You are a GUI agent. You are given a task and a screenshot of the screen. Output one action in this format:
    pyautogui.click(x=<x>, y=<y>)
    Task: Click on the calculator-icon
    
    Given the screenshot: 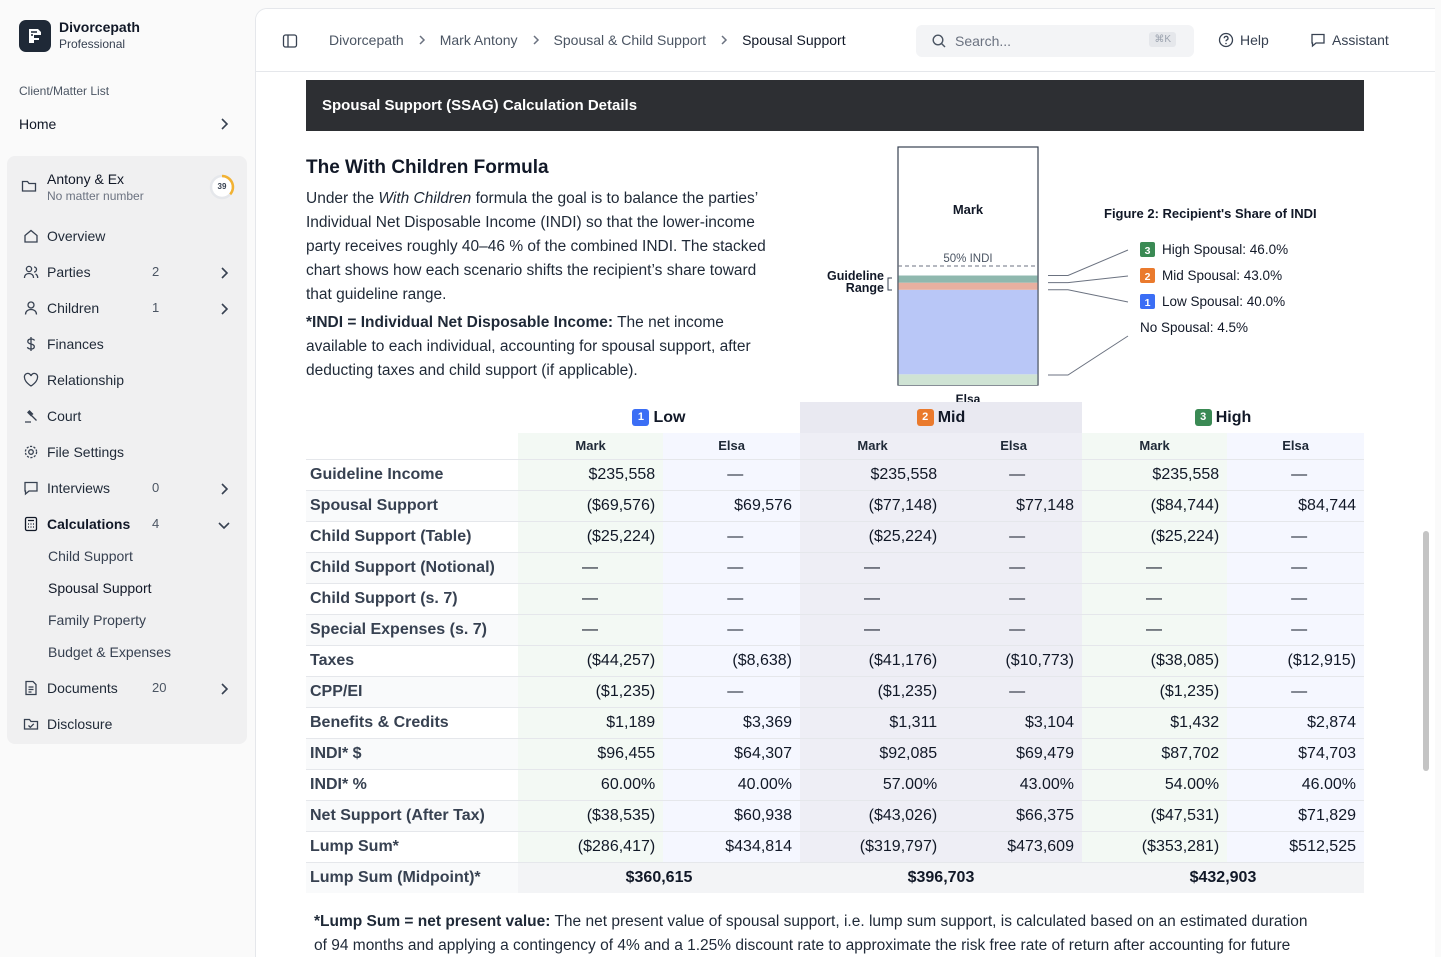 What is the action you would take?
    pyautogui.click(x=31, y=524)
    